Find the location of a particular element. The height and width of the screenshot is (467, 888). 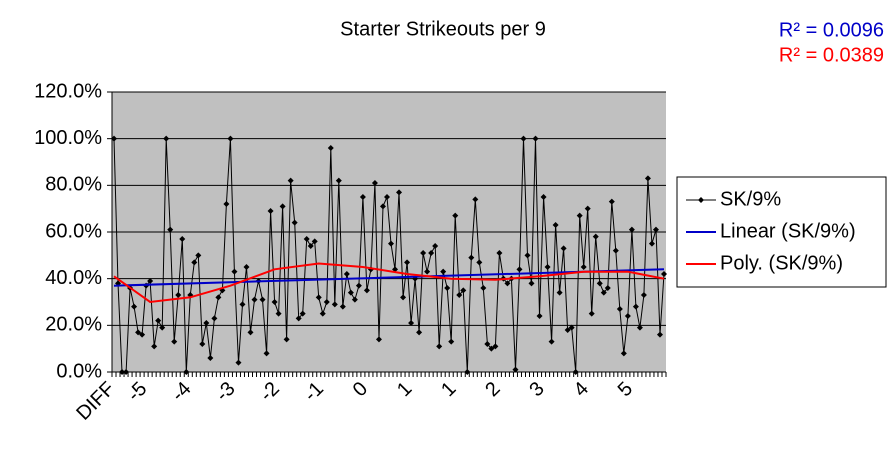

chart-title: Starter Strikeouts per 9 is located at coordinates (443, 29).